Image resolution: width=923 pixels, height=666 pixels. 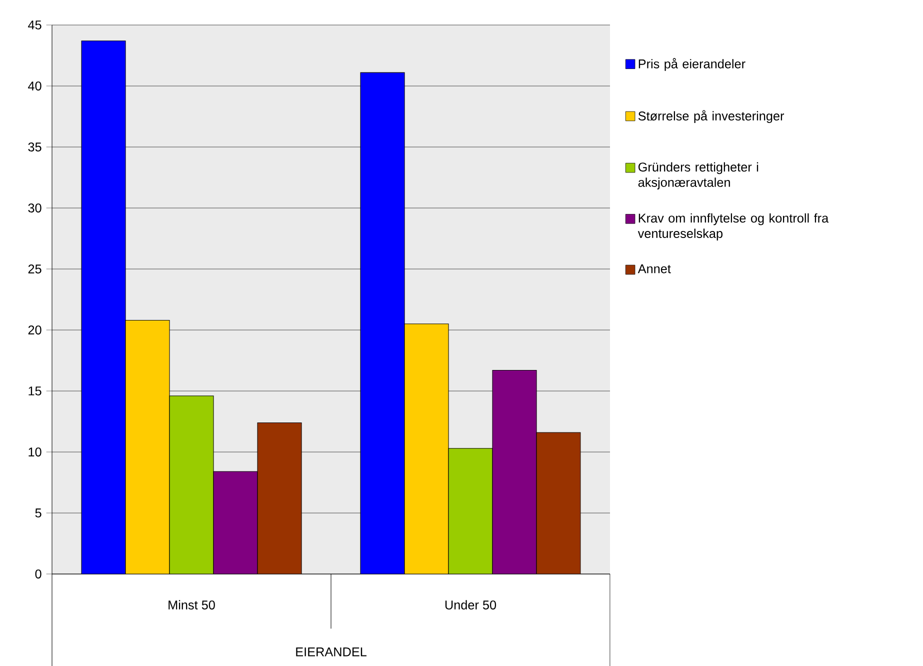 I want to click on y-tick-label: 25, so click(x=35, y=269).